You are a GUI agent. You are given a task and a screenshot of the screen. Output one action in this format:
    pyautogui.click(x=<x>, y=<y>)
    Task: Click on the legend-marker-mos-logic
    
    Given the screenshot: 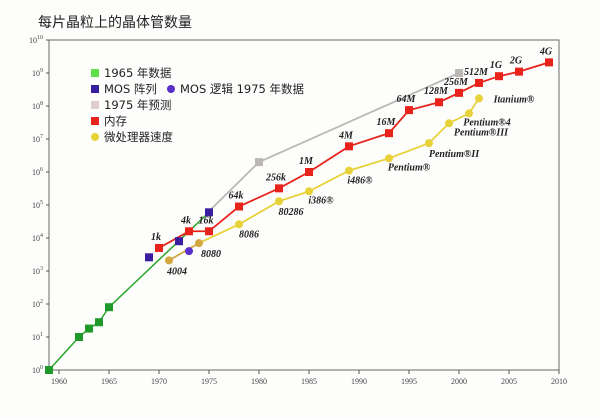 What is the action you would take?
    pyautogui.click(x=171, y=89)
    